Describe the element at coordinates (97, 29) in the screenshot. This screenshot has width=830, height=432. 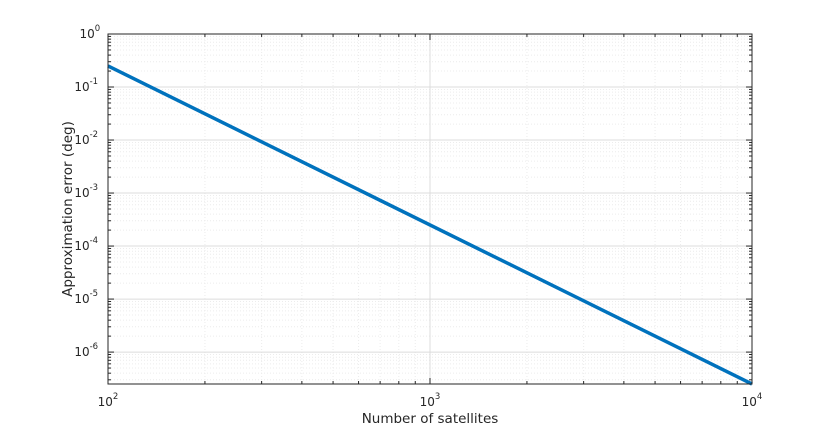
I see `y-tick-exponent: 0` at that location.